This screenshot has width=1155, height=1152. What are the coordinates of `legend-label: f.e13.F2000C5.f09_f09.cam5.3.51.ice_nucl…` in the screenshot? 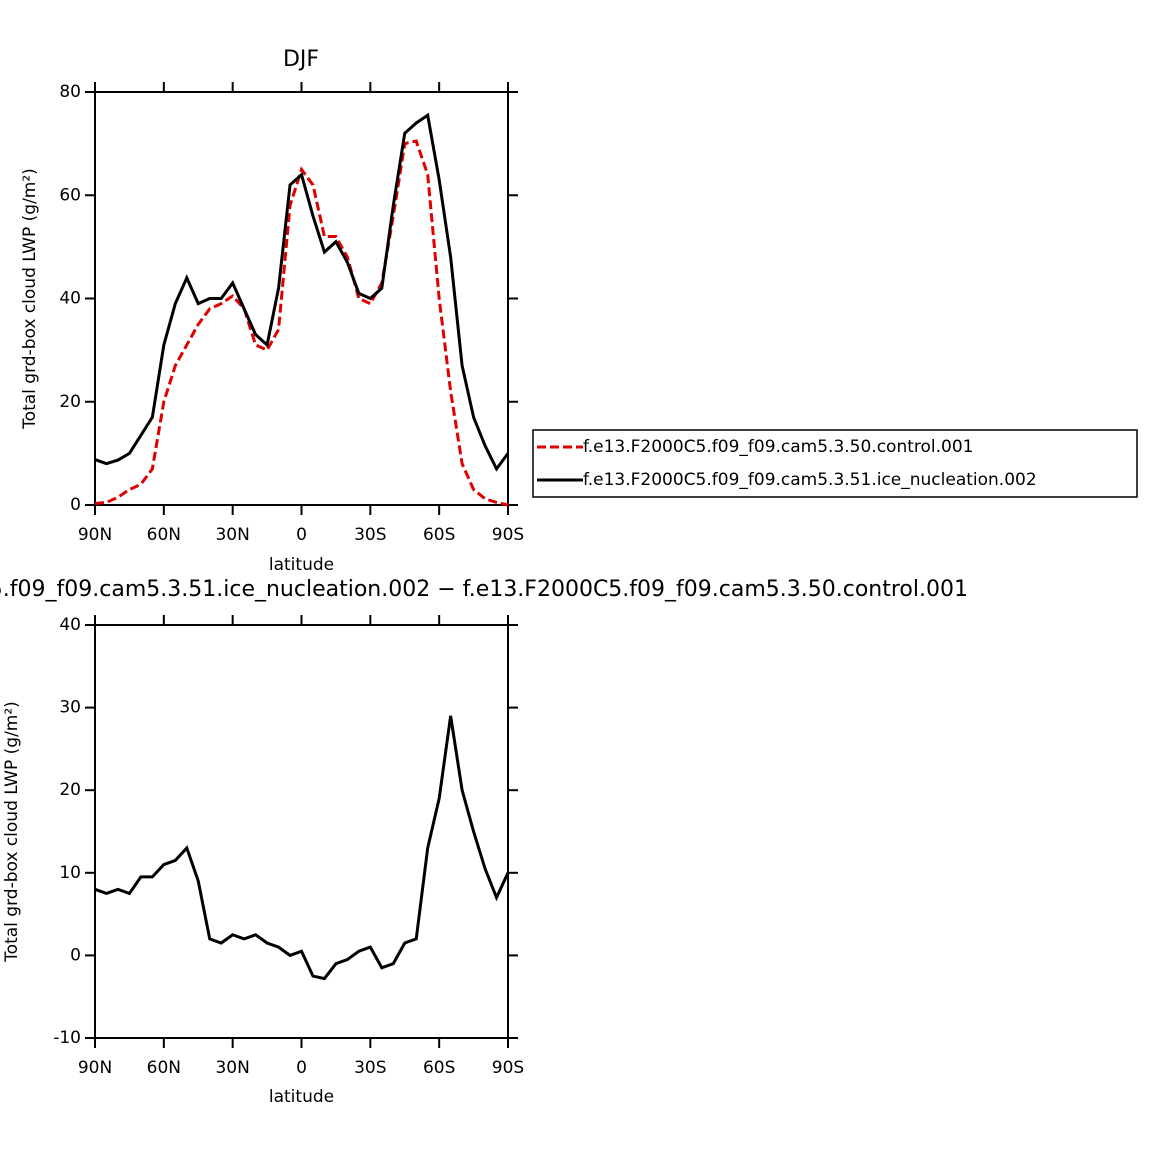 It's located at (810, 480).